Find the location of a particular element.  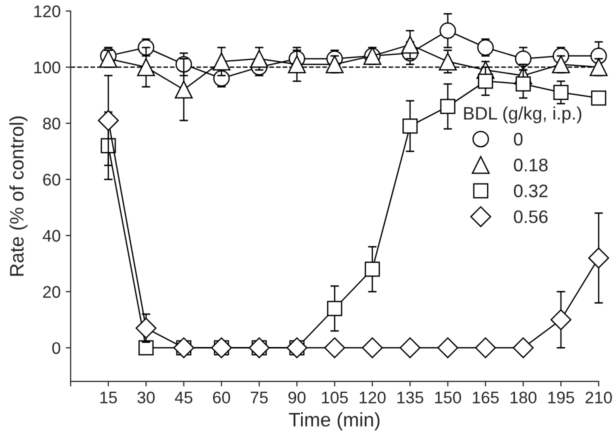

y-tick-label: 20 is located at coordinates (51, 292).